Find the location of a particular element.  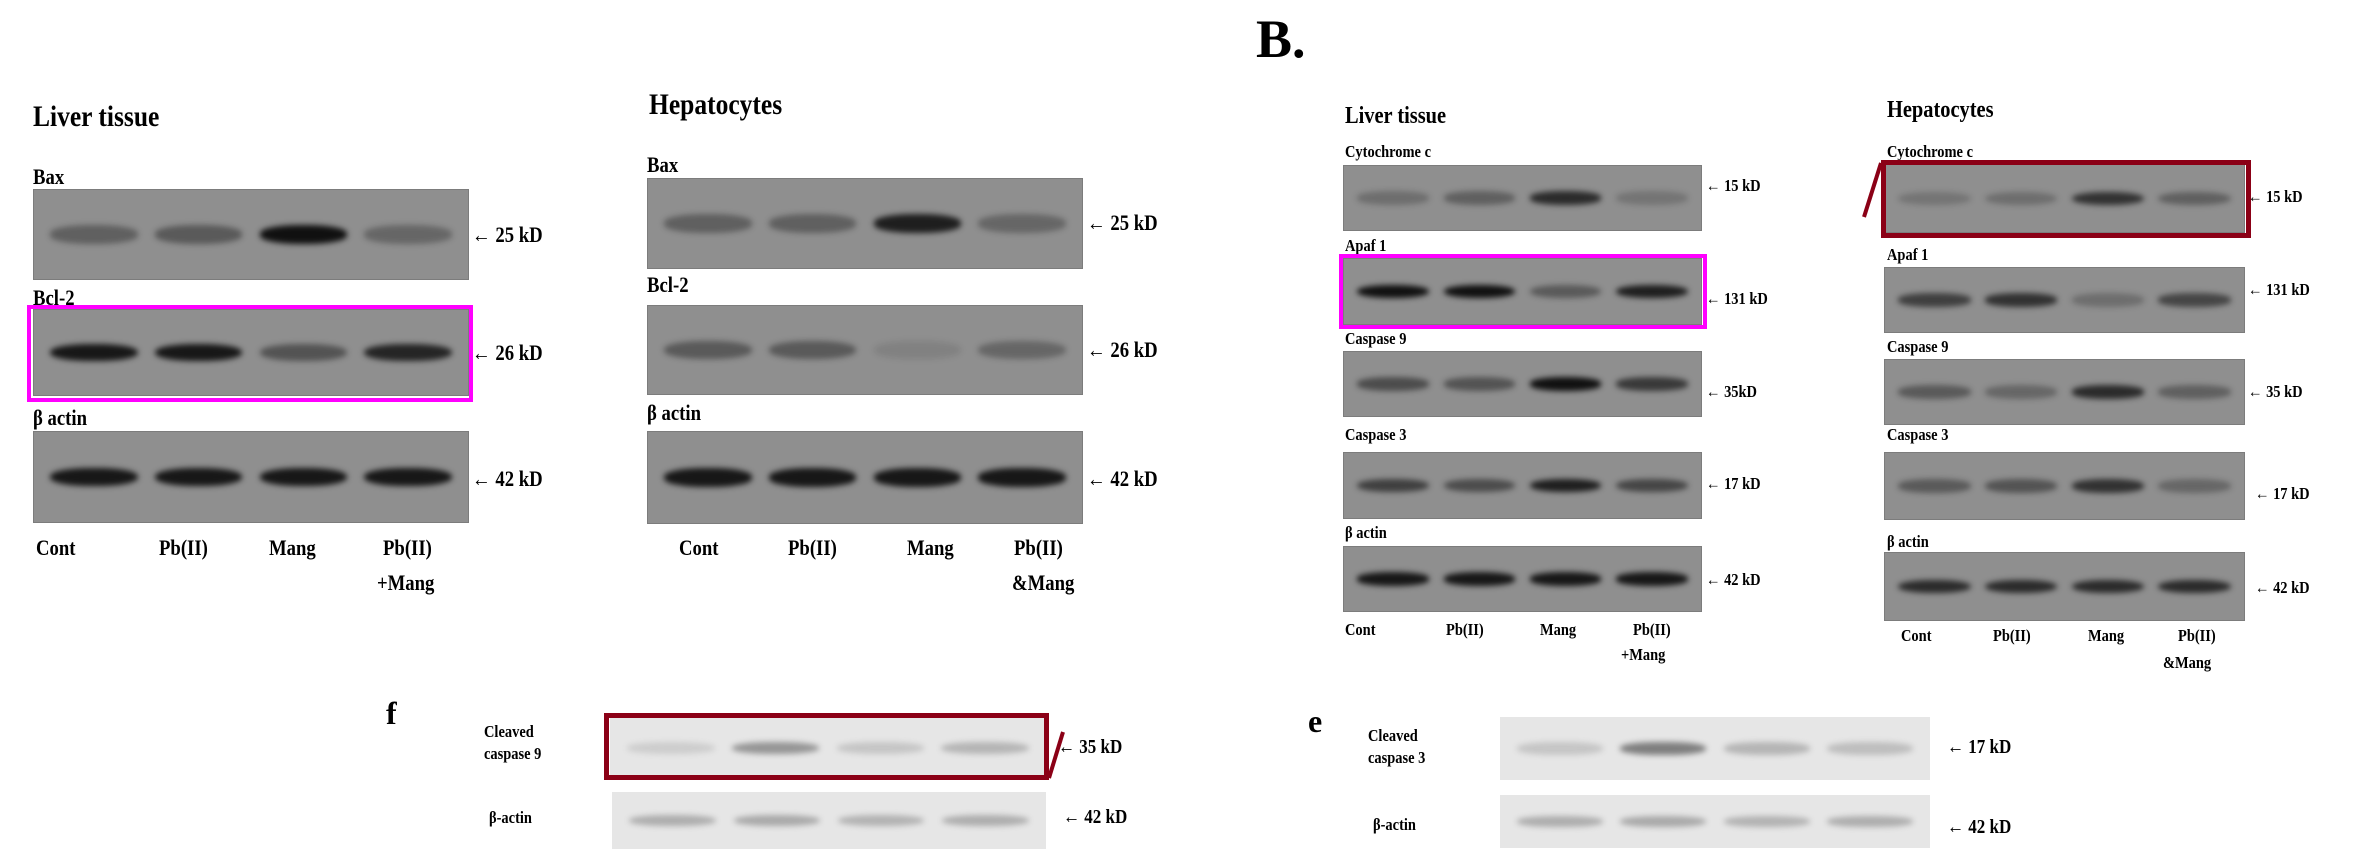

panel-title: Hepatocytes is located at coordinates (1940, 110).